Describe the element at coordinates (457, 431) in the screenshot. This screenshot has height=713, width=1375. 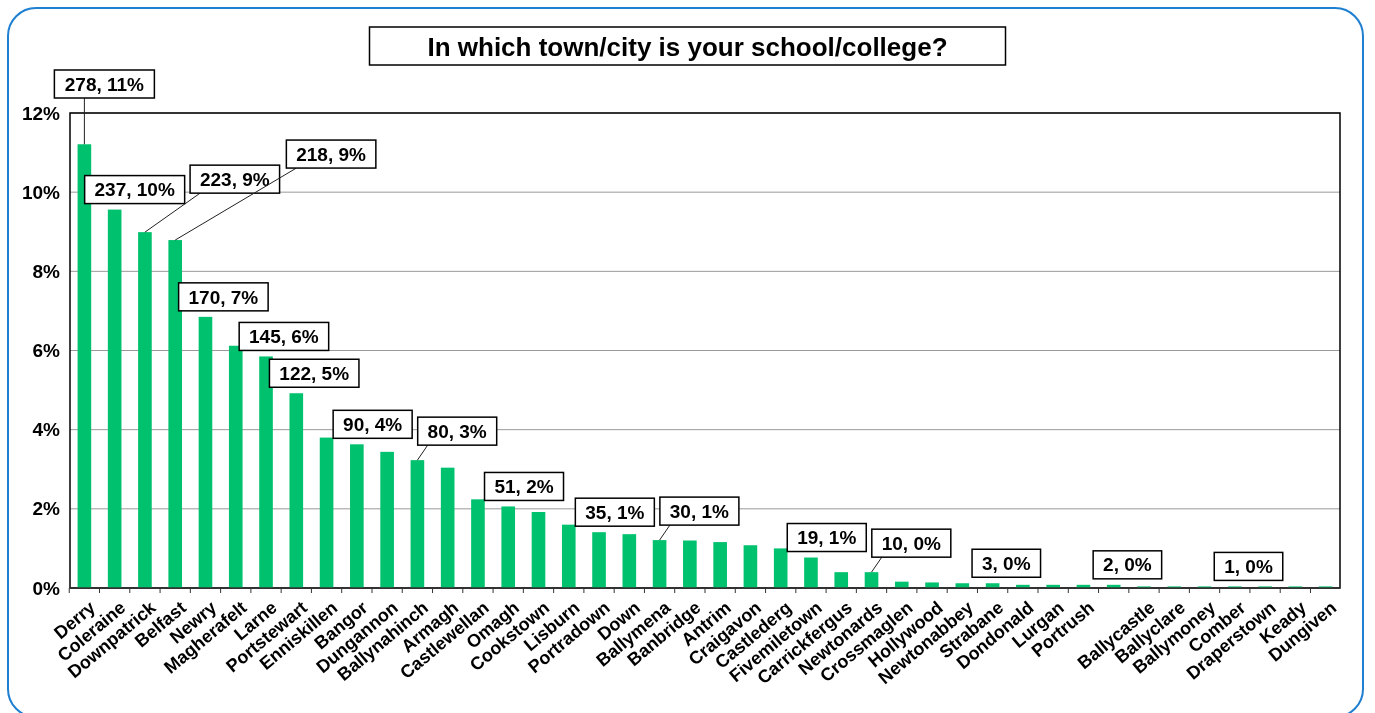
I see `data-label: 80, 3%` at that location.